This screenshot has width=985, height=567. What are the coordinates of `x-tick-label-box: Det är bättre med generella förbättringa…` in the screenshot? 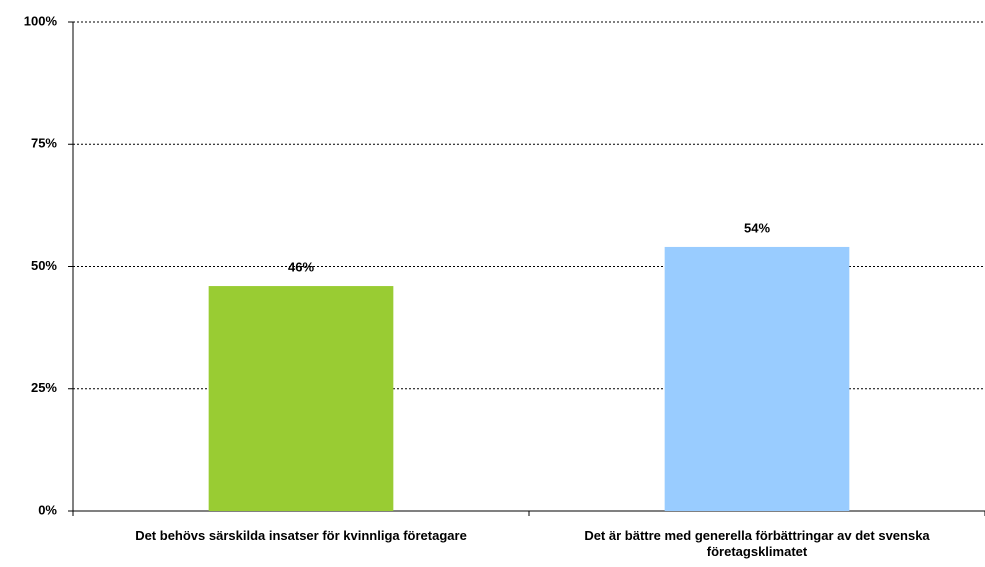 It's located at (757, 543).